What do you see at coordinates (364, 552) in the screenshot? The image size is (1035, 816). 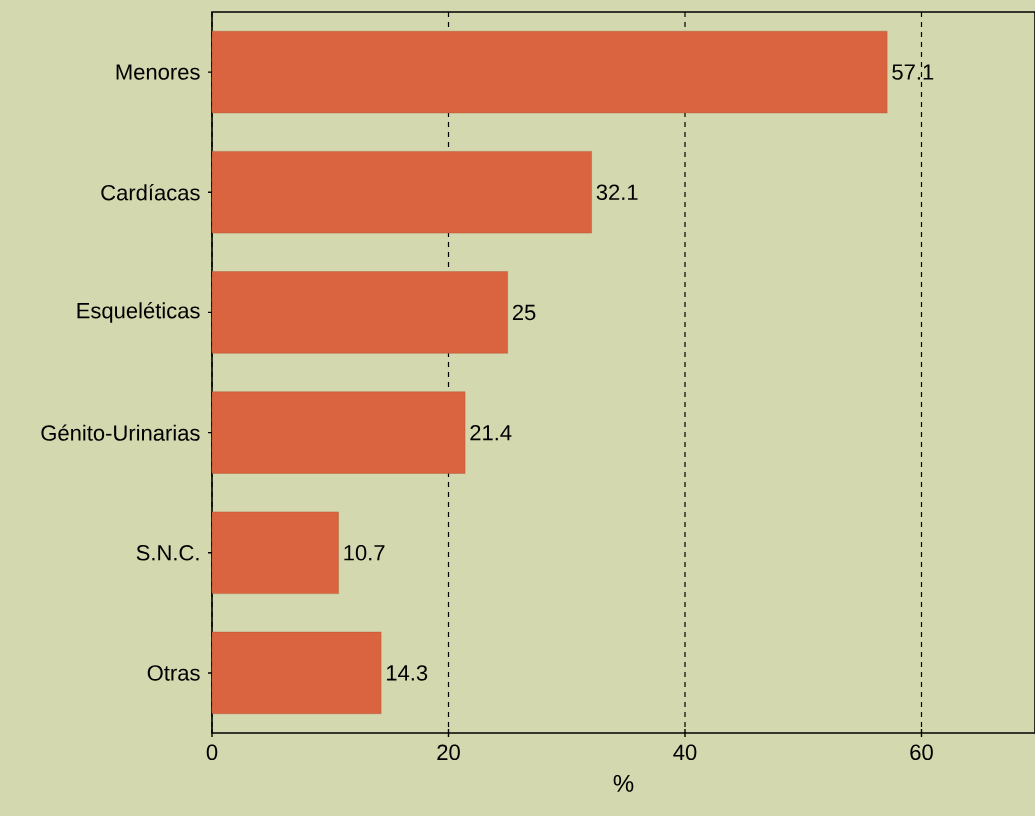 I see `data-label: 10.7` at bounding box center [364, 552].